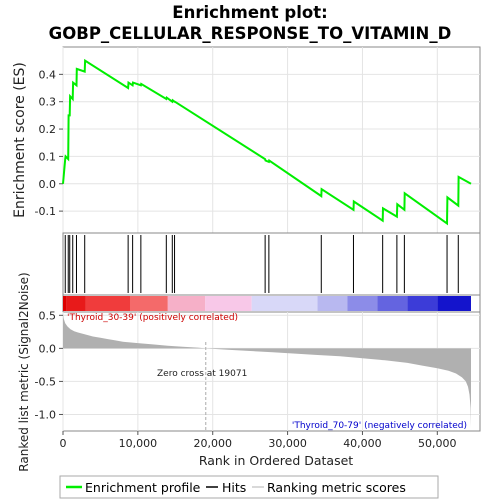 This screenshot has height=500, width=500. I want to click on x-tick-label: 0, so click(63, 443).